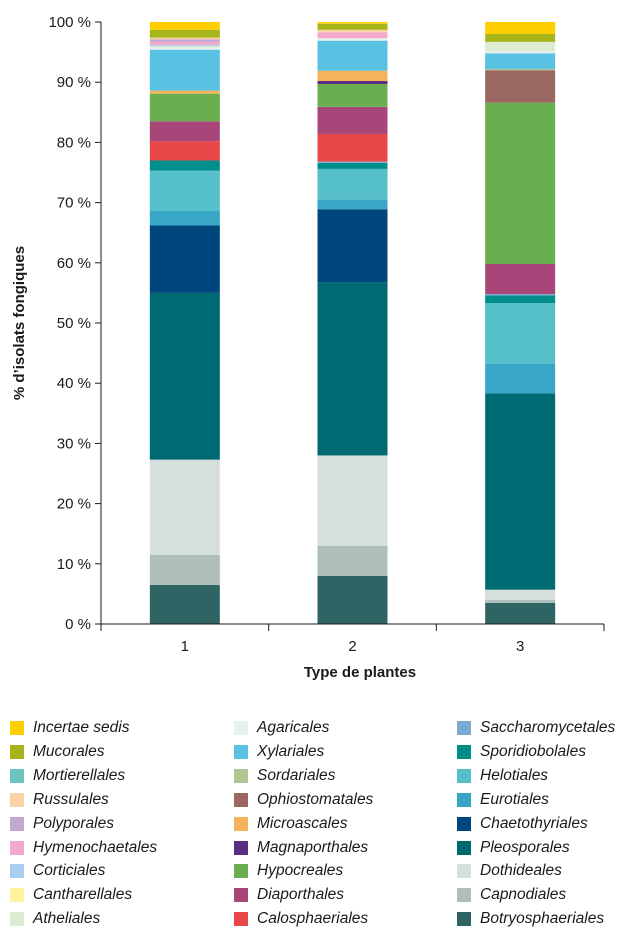 This screenshot has width=625, height=934. Describe the element at coordinates (360, 672) in the screenshot. I see `x-axis-title: Type de plantes` at that location.